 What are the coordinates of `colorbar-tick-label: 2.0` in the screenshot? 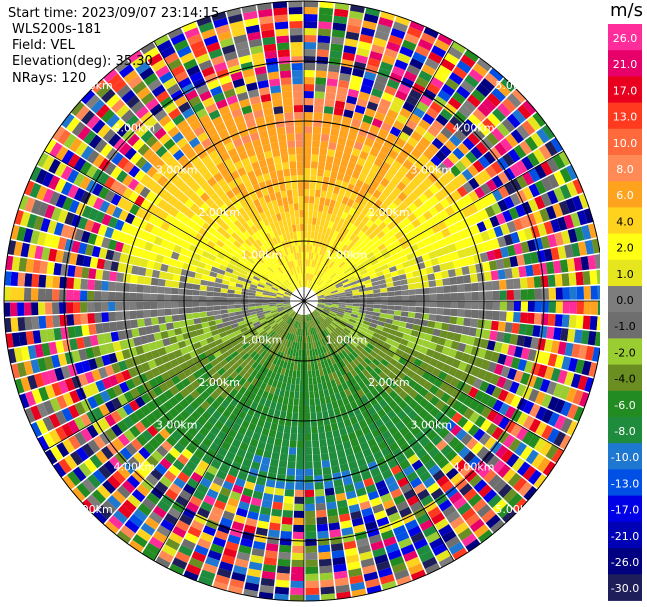 It's located at (625, 248).